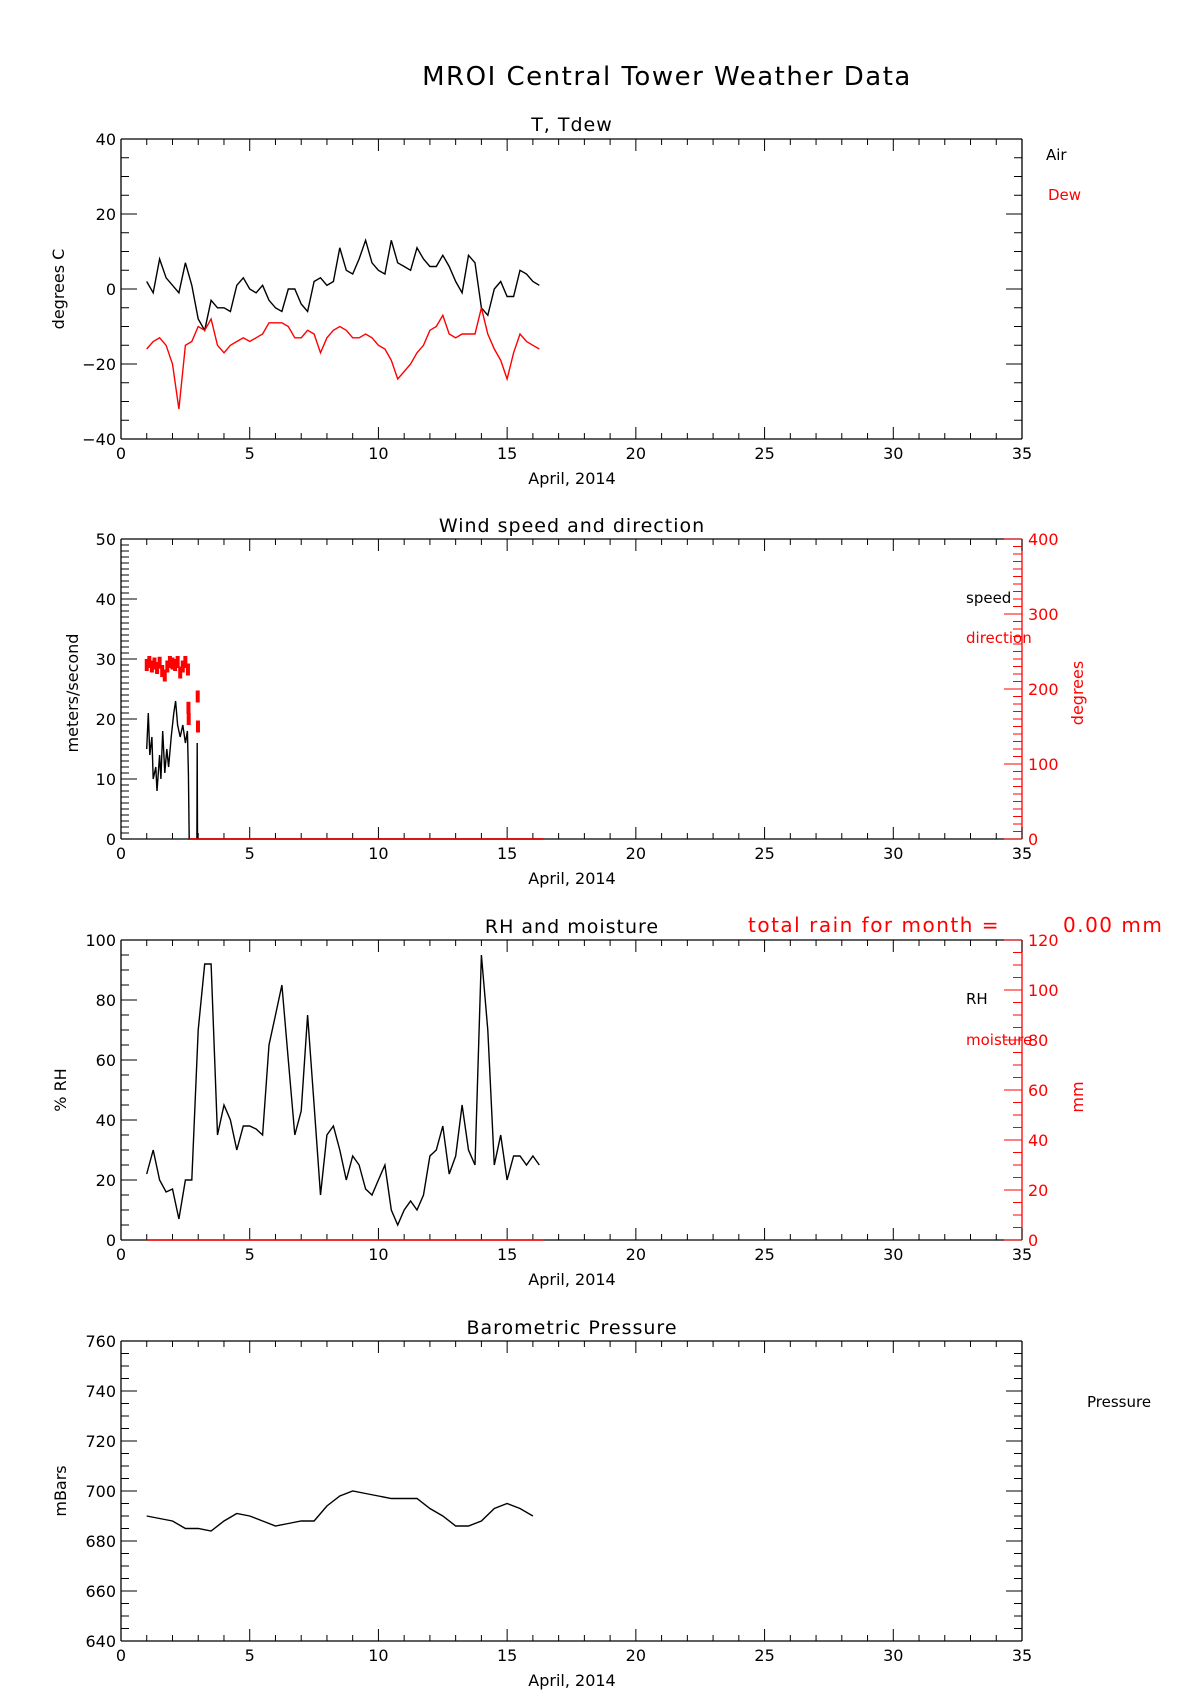  What do you see at coordinates (977, 999) in the screenshot?
I see `legend-rh: RH` at bounding box center [977, 999].